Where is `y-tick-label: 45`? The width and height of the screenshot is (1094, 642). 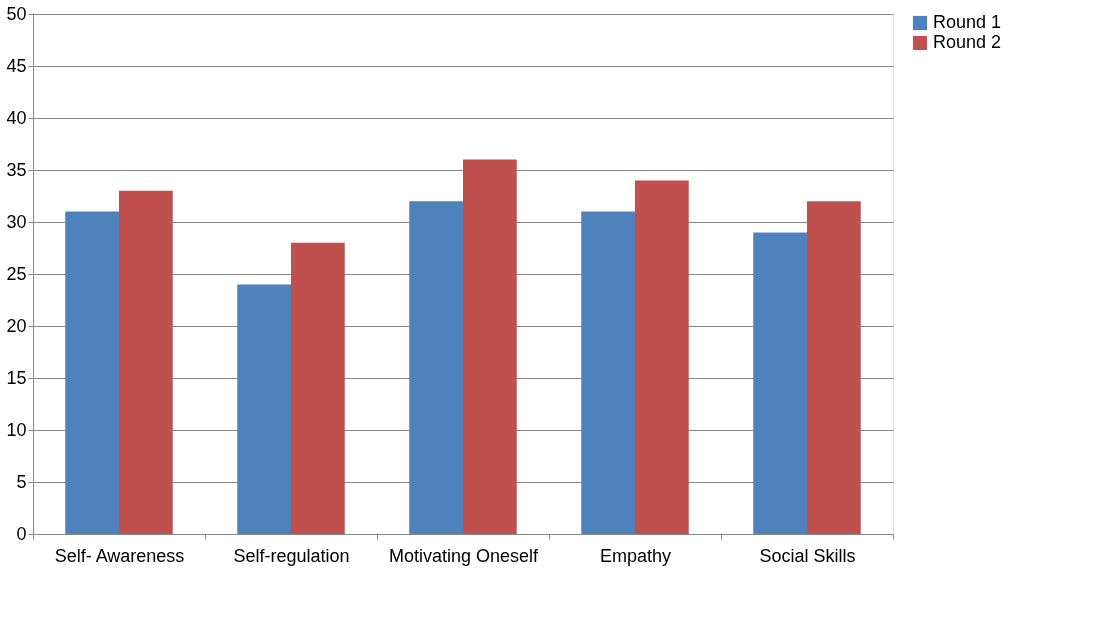 y-tick-label: 45 is located at coordinates (16, 65).